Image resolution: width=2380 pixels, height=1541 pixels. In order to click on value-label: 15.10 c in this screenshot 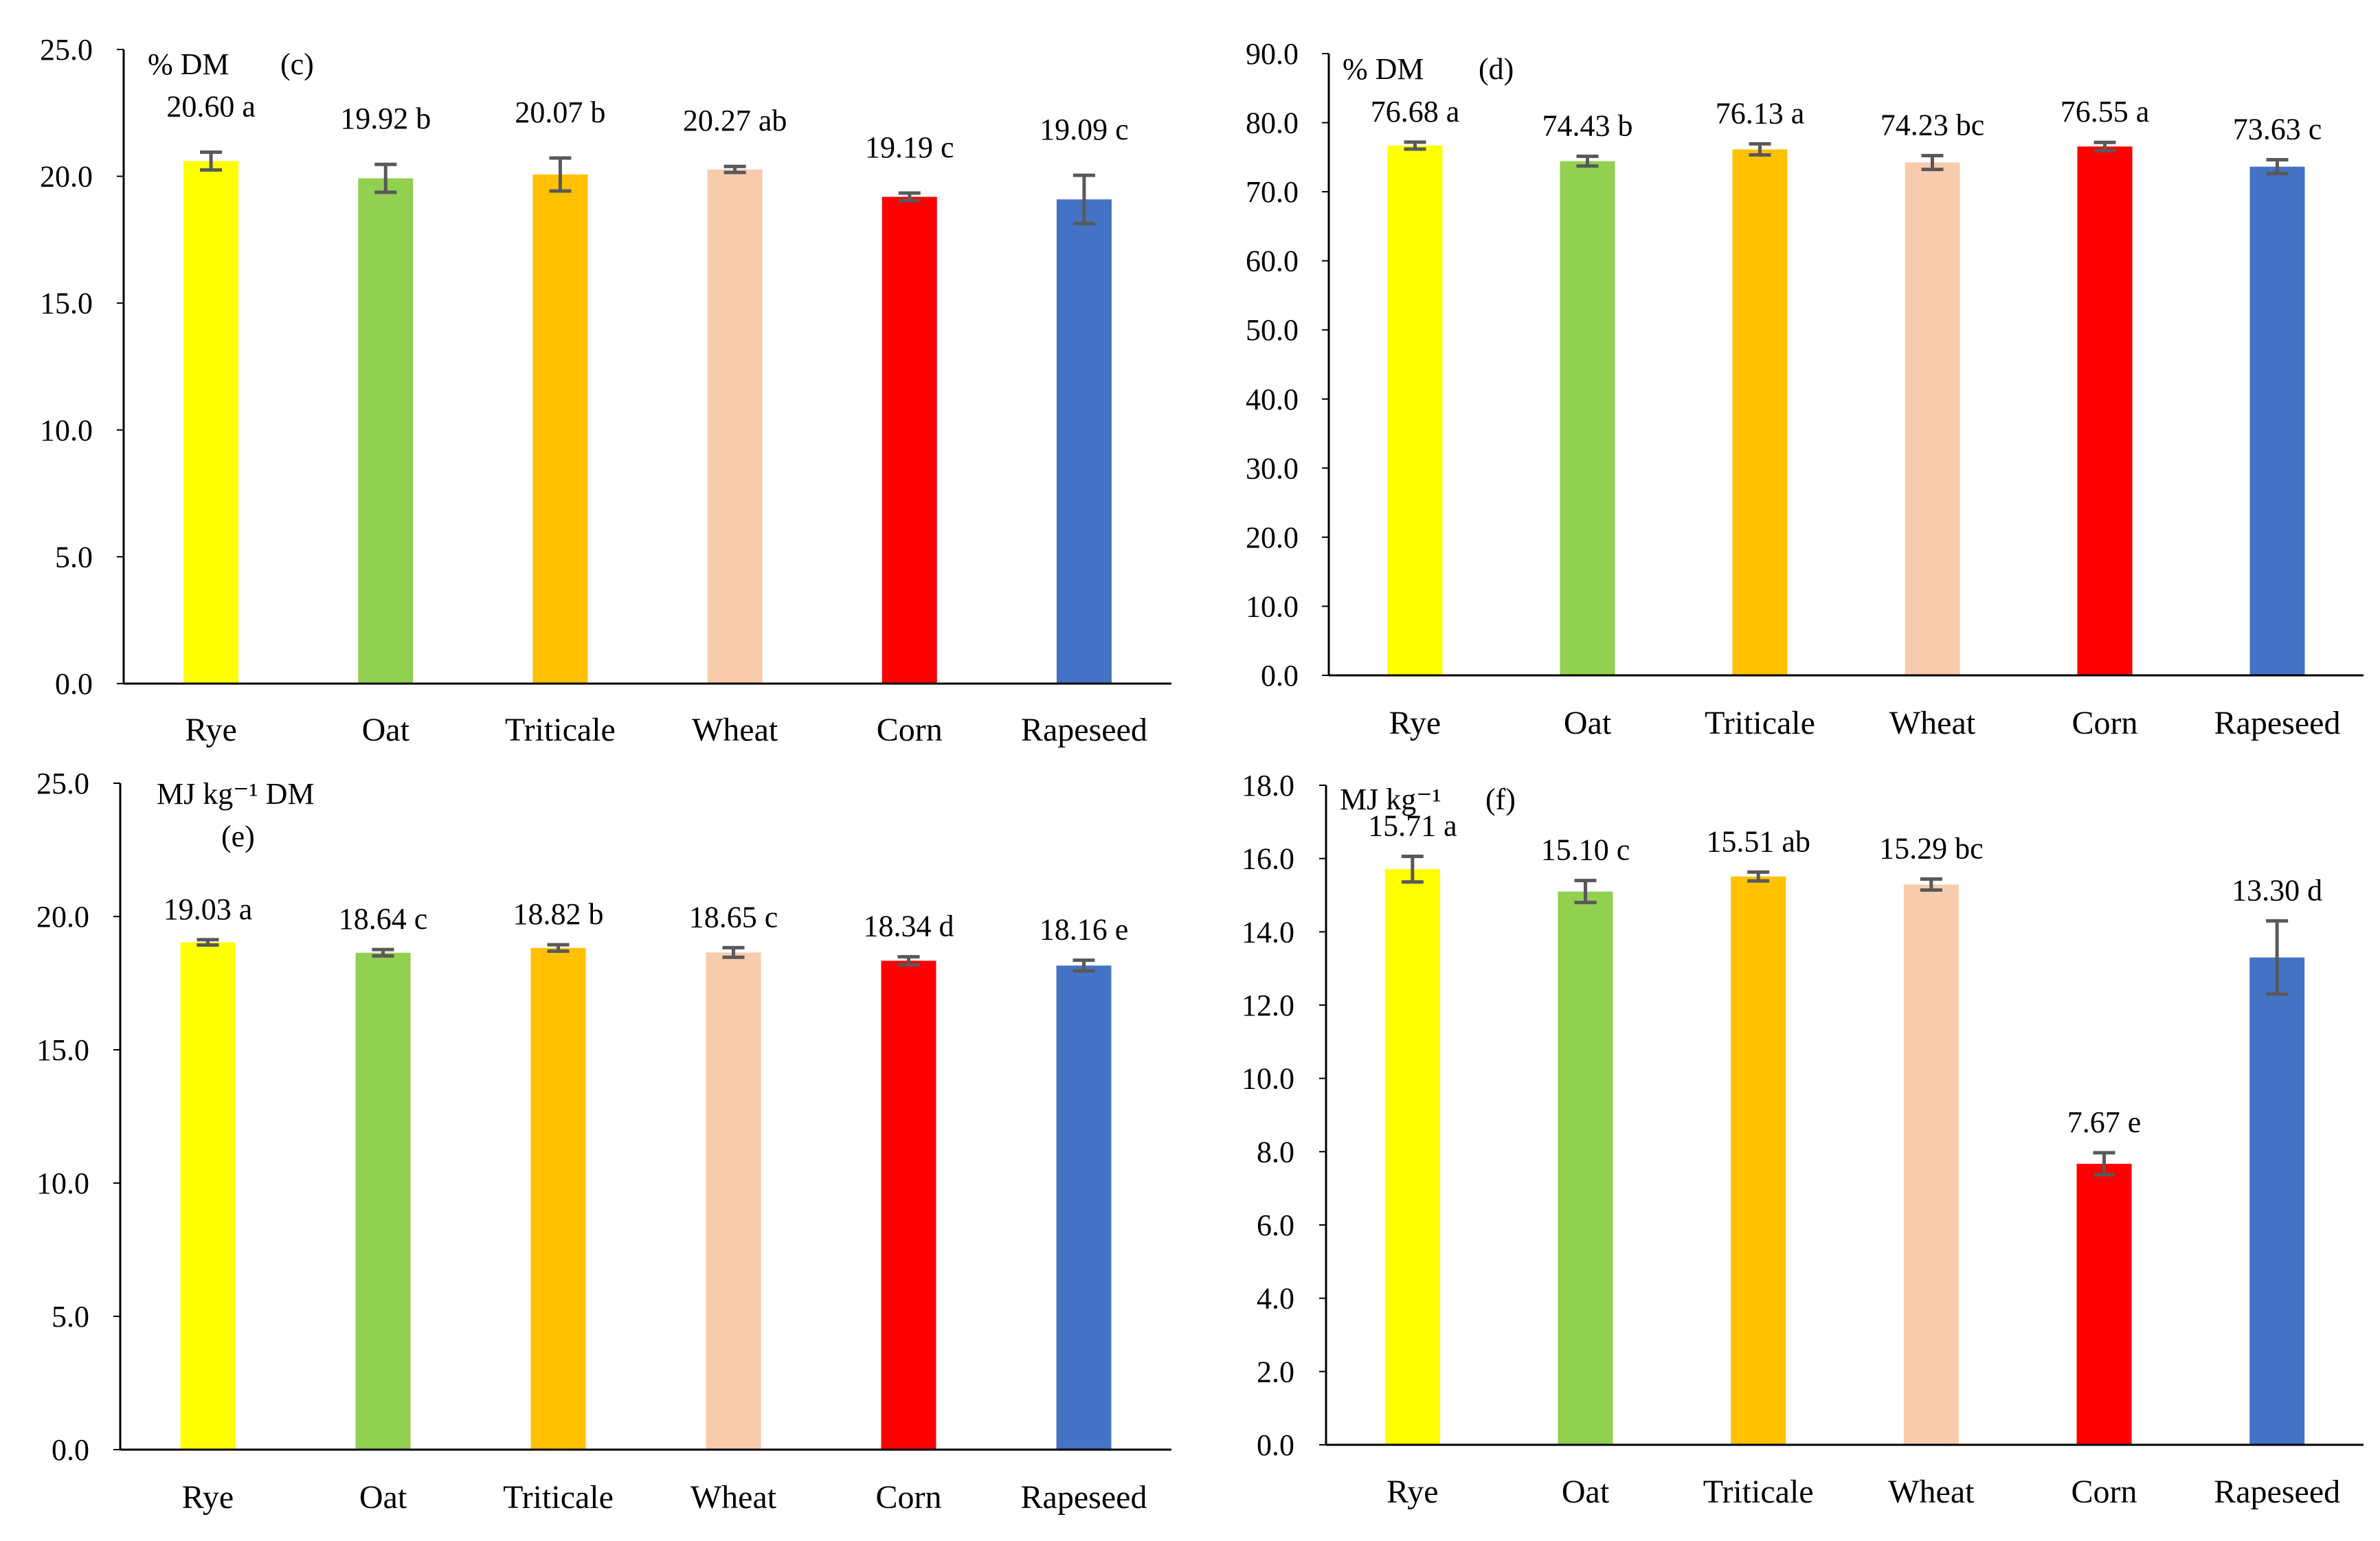, I will do `click(1585, 850)`.